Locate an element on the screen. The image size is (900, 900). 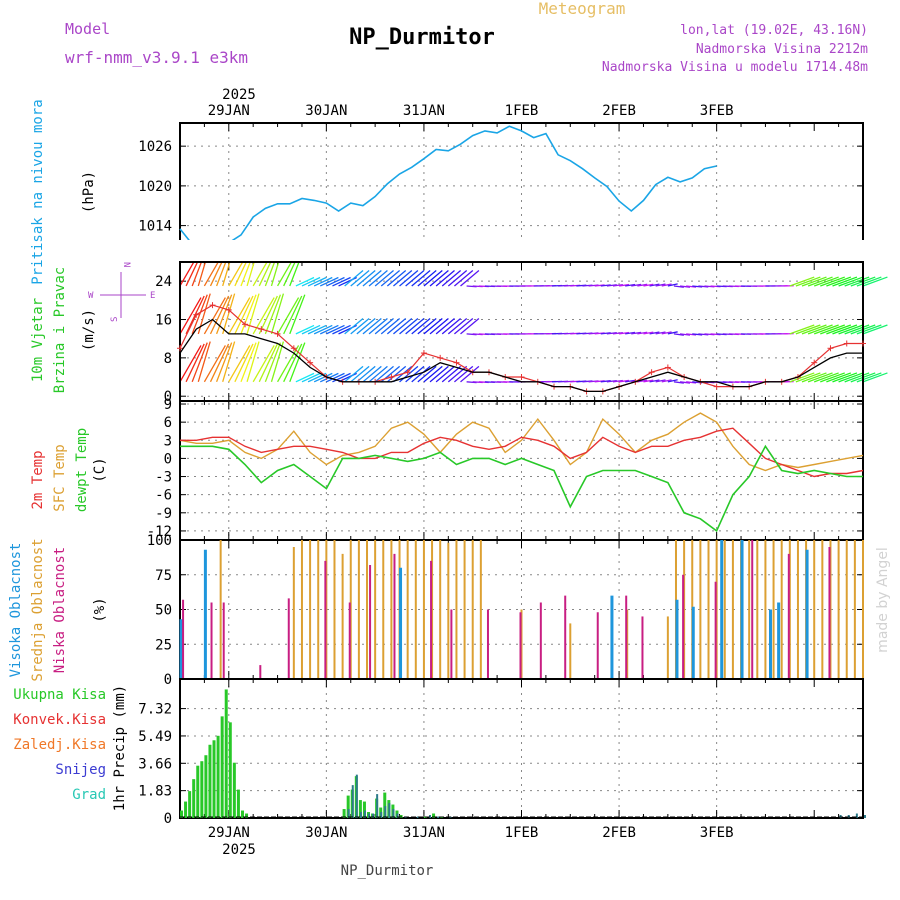
wind-speed-line is located at coordinates (521, 355).